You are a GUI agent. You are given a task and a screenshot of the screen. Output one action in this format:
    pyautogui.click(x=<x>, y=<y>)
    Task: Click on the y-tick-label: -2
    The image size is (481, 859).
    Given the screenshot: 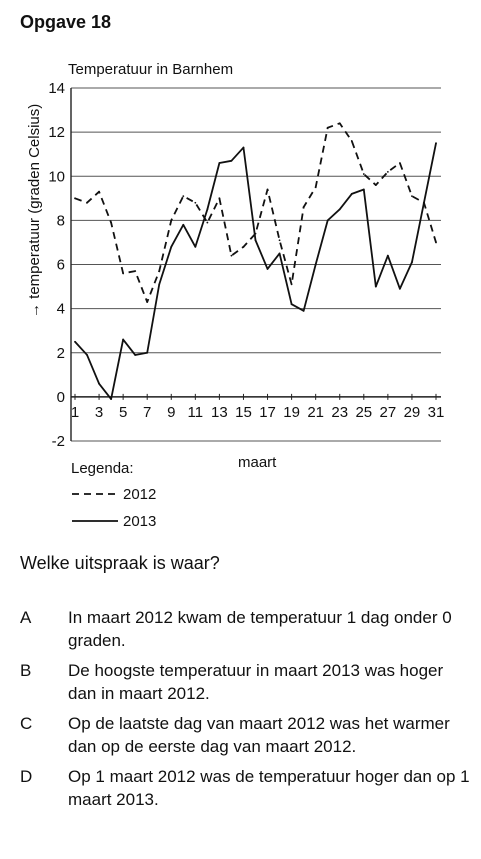 What is the action you would take?
    pyautogui.click(x=58, y=441)
    